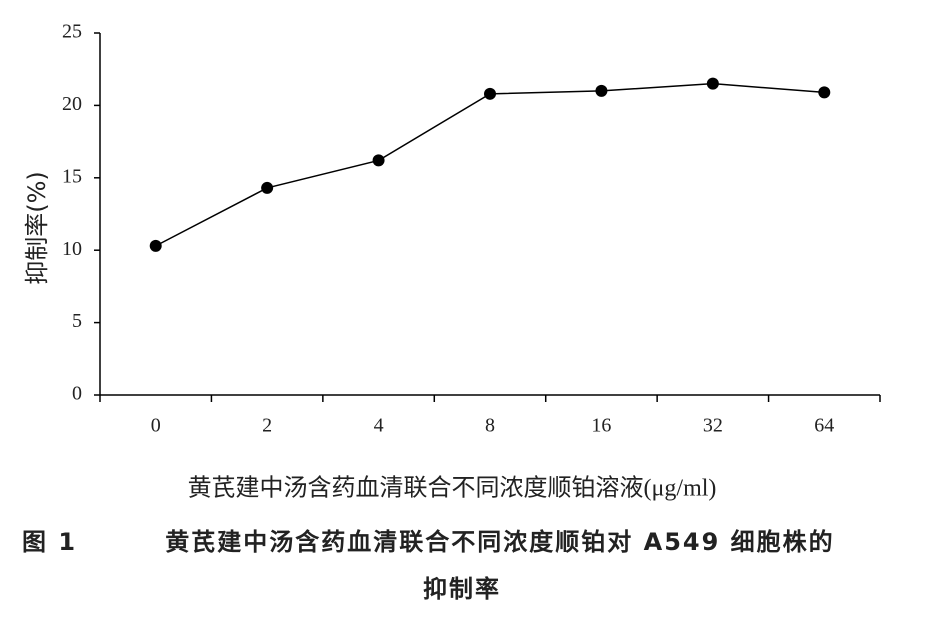 This screenshot has width=936, height=629. What do you see at coordinates (77, 394) in the screenshot?
I see `y-tick-label: 0` at bounding box center [77, 394].